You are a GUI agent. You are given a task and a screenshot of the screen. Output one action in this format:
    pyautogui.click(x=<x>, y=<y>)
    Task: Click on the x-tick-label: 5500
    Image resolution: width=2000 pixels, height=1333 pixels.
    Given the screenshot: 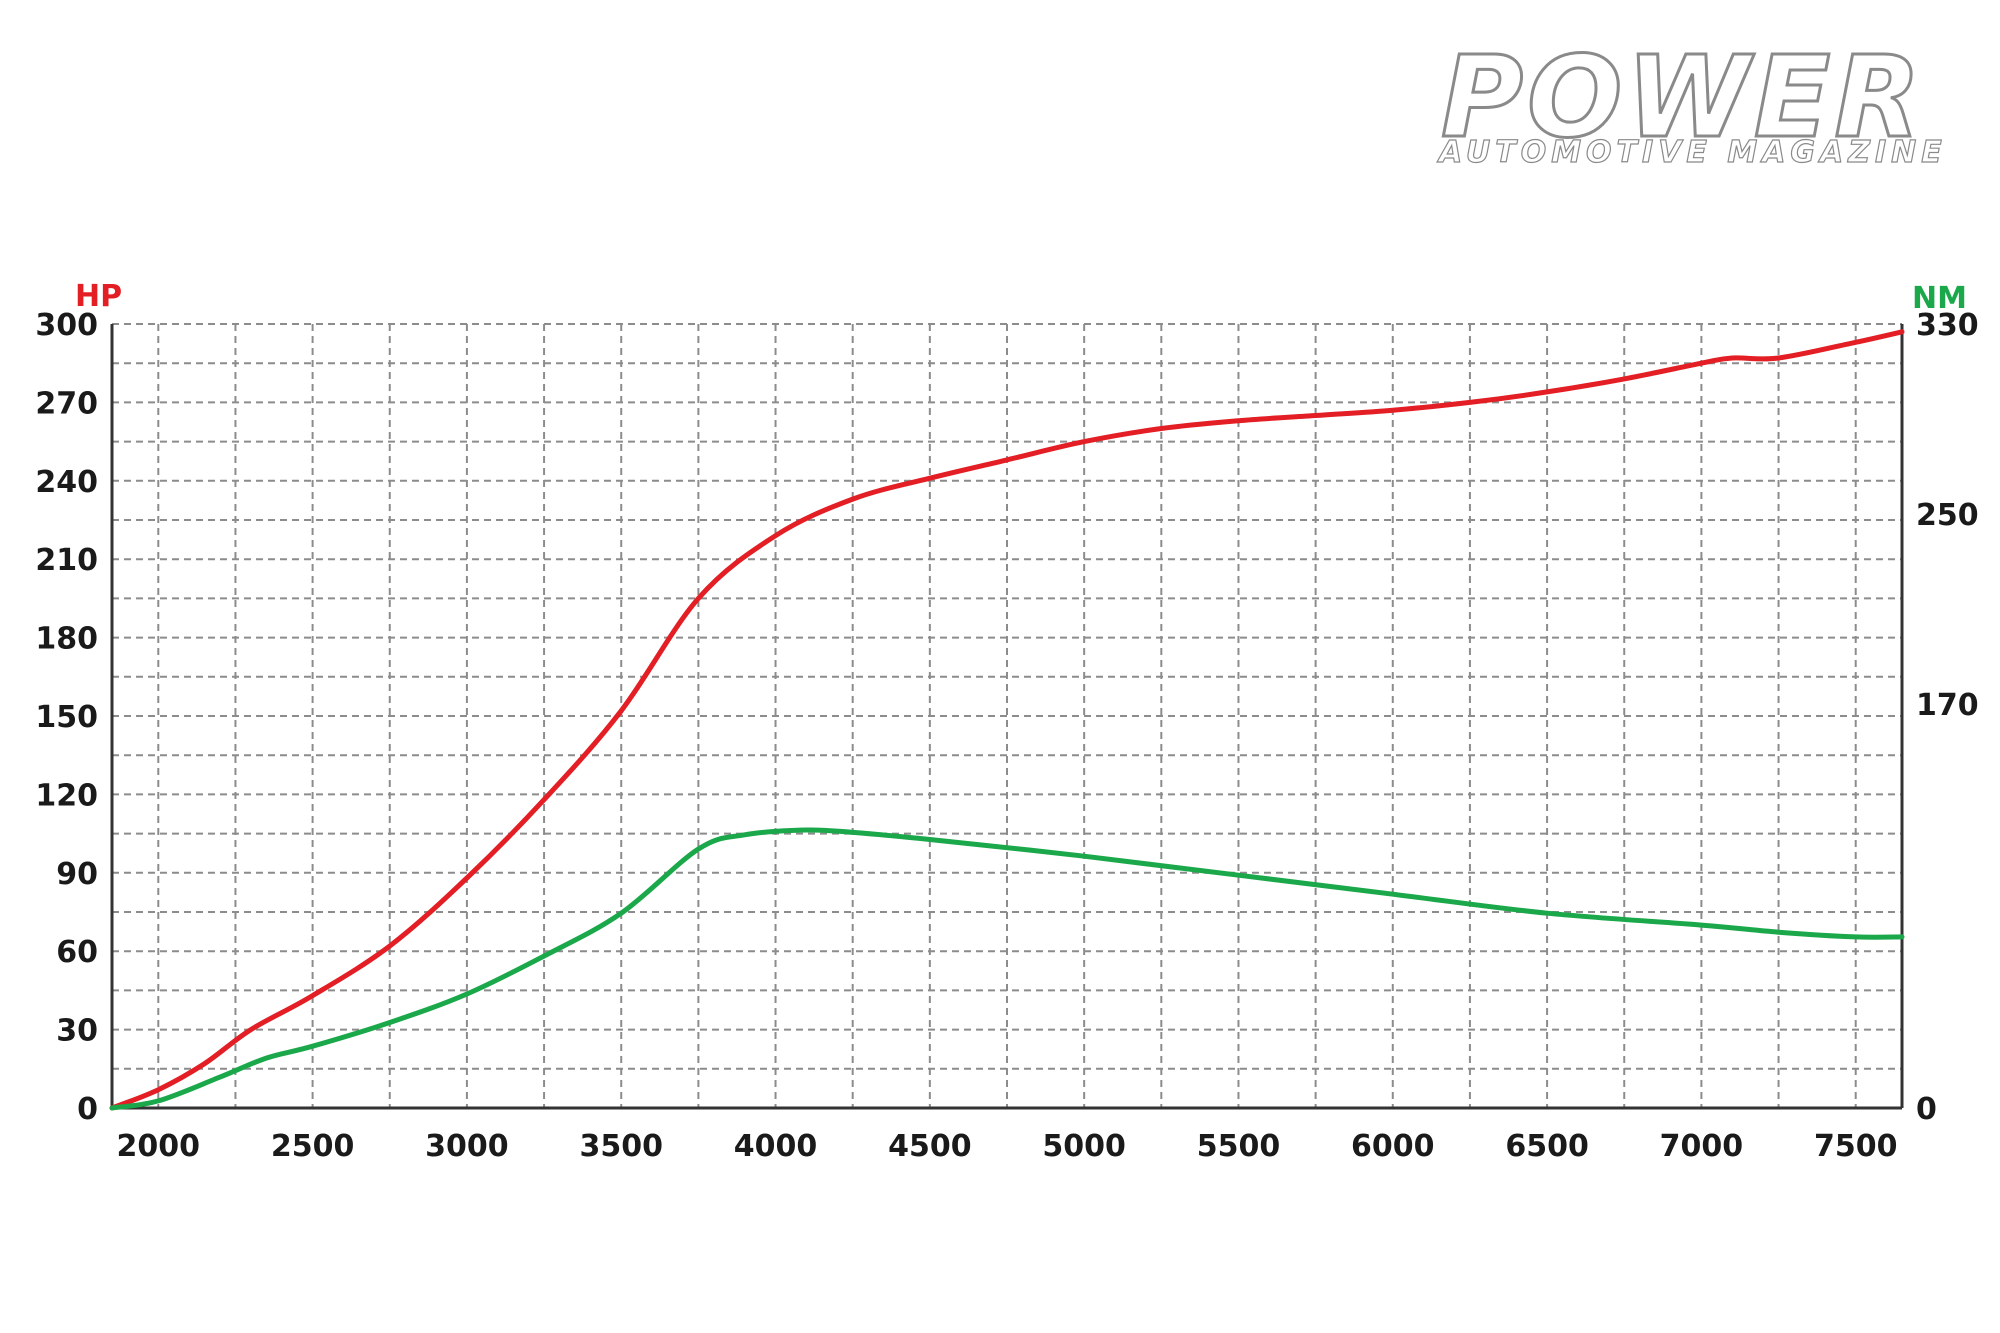 What is the action you would take?
    pyautogui.click(x=1239, y=1146)
    